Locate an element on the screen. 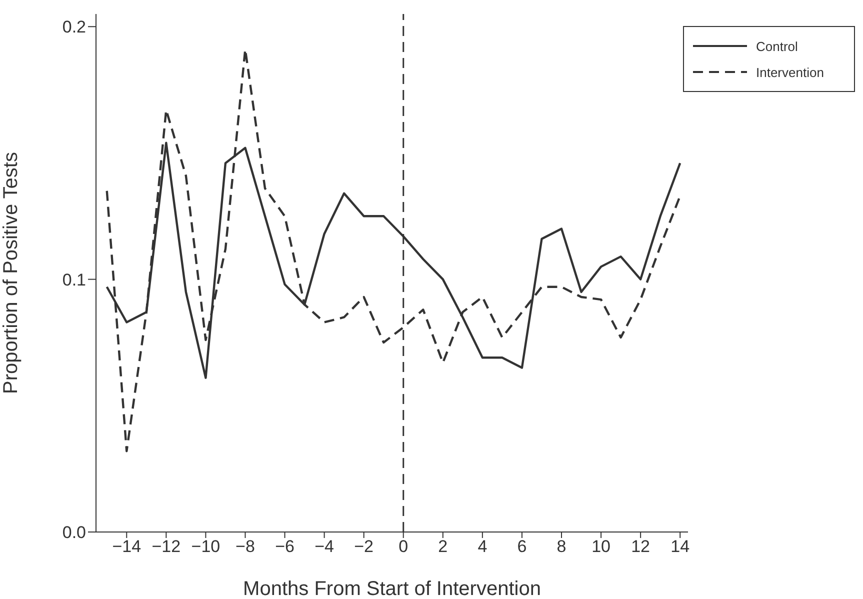 The height and width of the screenshot is (599, 863). x-tick-label: 8 is located at coordinates (561, 546).